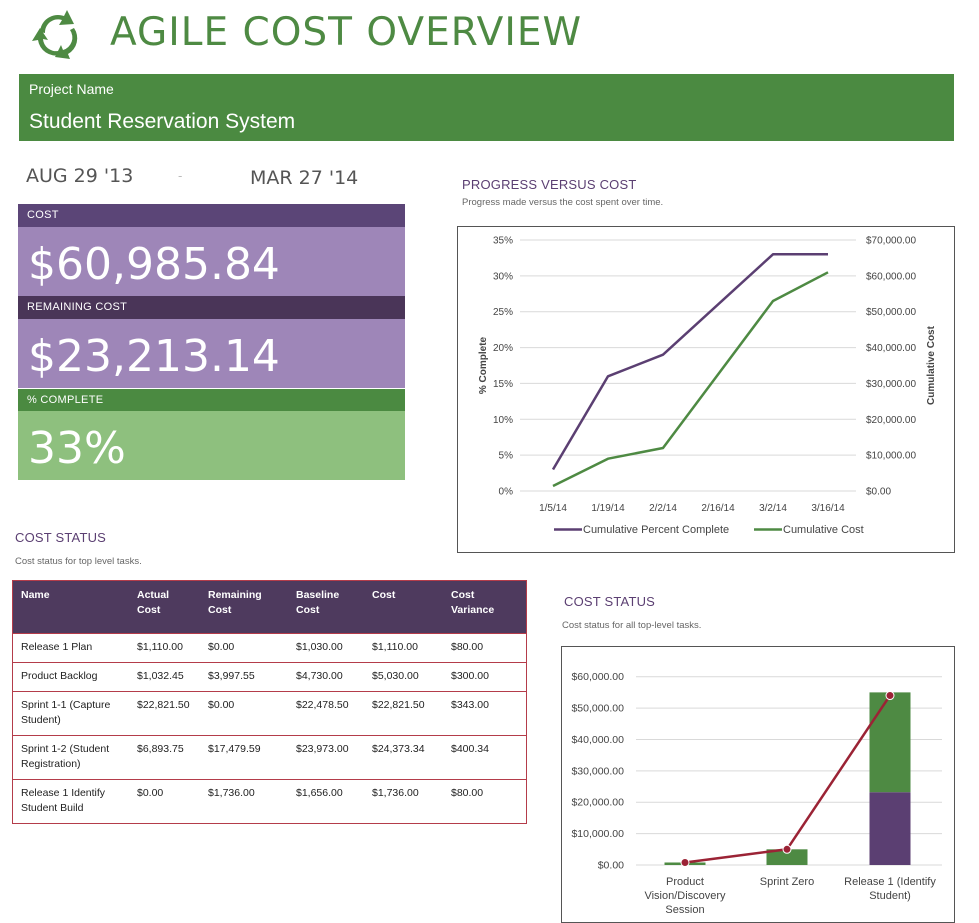 The width and height of the screenshot is (979, 923). Describe the element at coordinates (890, 882) in the screenshot. I see `x-category-label-line: Release 1 (Identify` at that location.